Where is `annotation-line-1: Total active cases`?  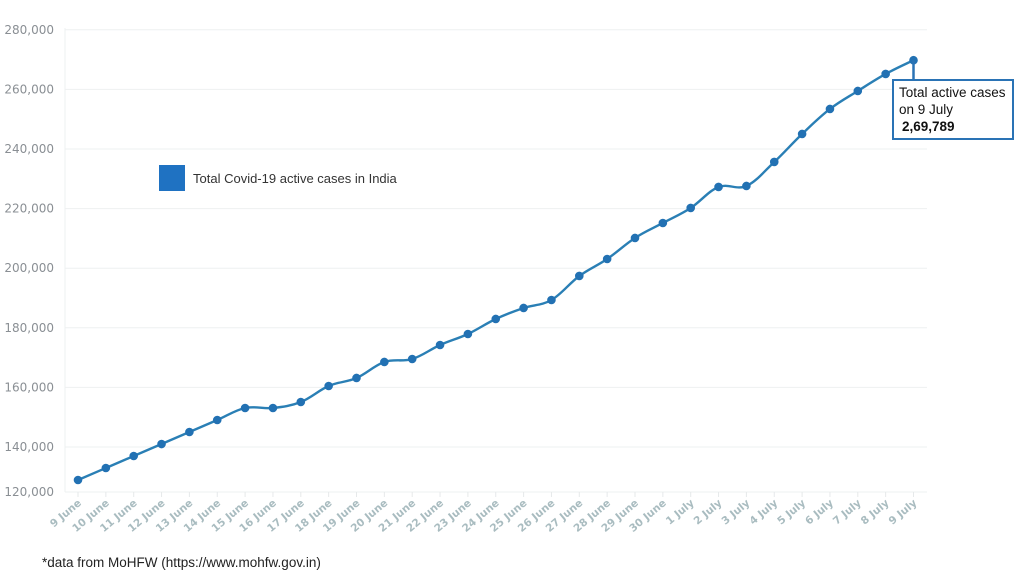 annotation-line-1: Total active cases is located at coordinates (952, 92).